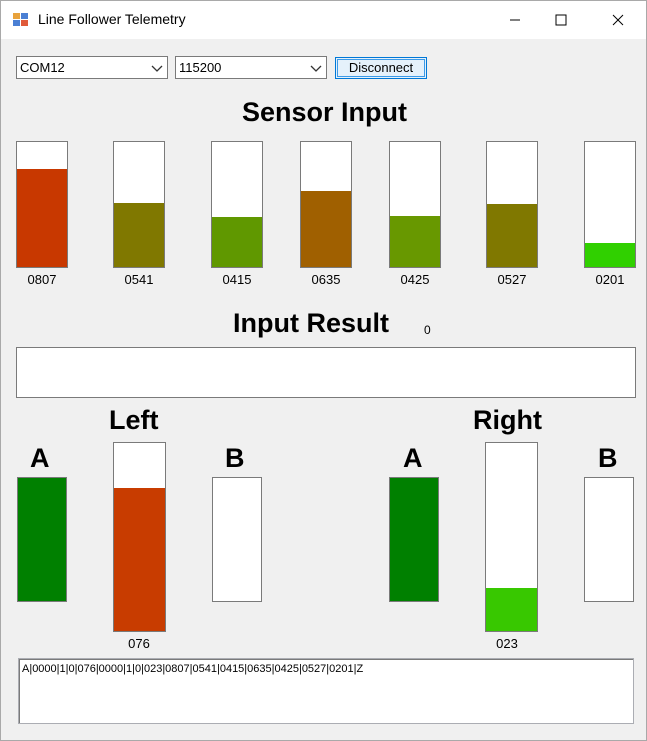  I want to click on left-speed-fill, so click(139, 559).